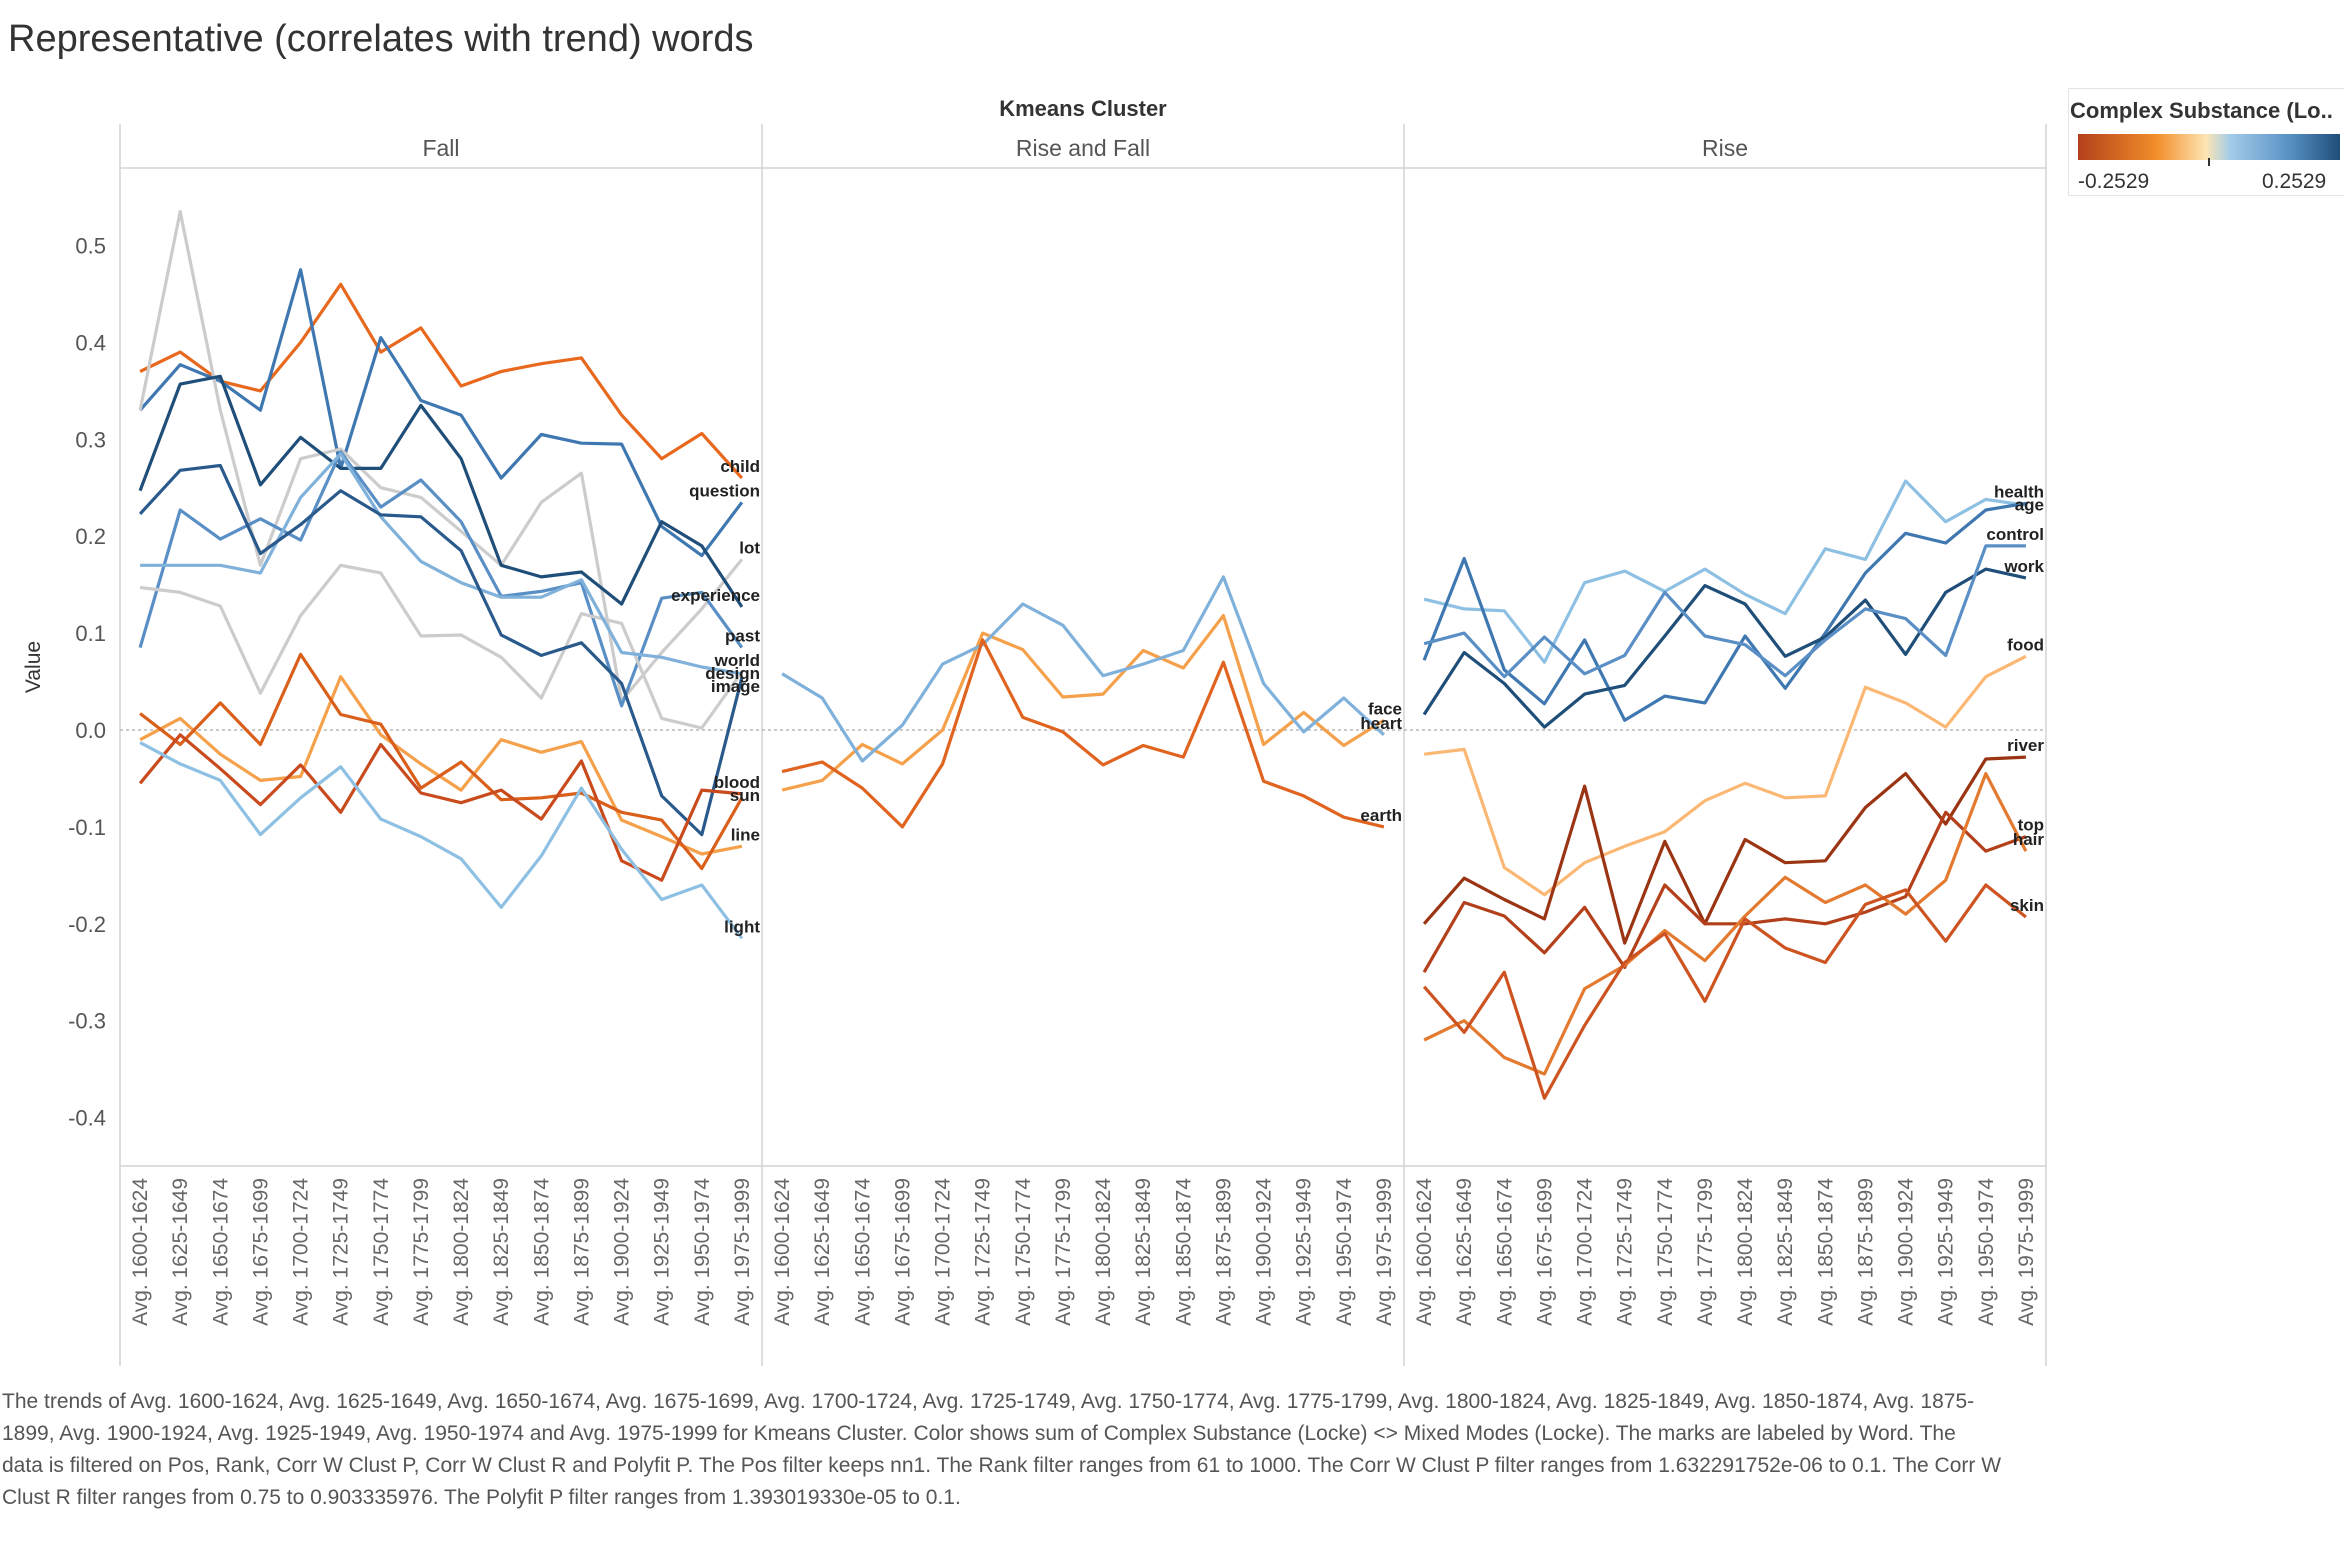  Describe the element at coordinates (33, 667) in the screenshot. I see `y-axis-title: Value` at that location.